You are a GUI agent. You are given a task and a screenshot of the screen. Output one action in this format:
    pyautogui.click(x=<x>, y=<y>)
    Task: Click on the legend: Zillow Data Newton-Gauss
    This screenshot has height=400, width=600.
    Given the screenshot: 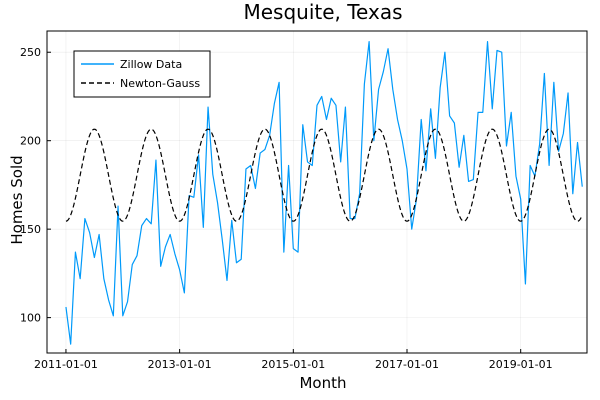 What is the action you would take?
    pyautogui.click(x=142, y=74)
    